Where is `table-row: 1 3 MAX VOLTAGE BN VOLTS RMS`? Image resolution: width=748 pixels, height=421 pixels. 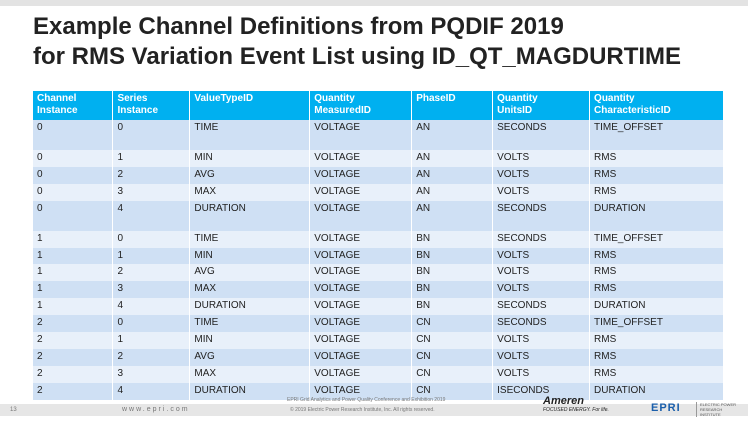 table-row: 1 3 MAX VOLTAGE BN VOLTS RMS is located at coordinates (378, 290).